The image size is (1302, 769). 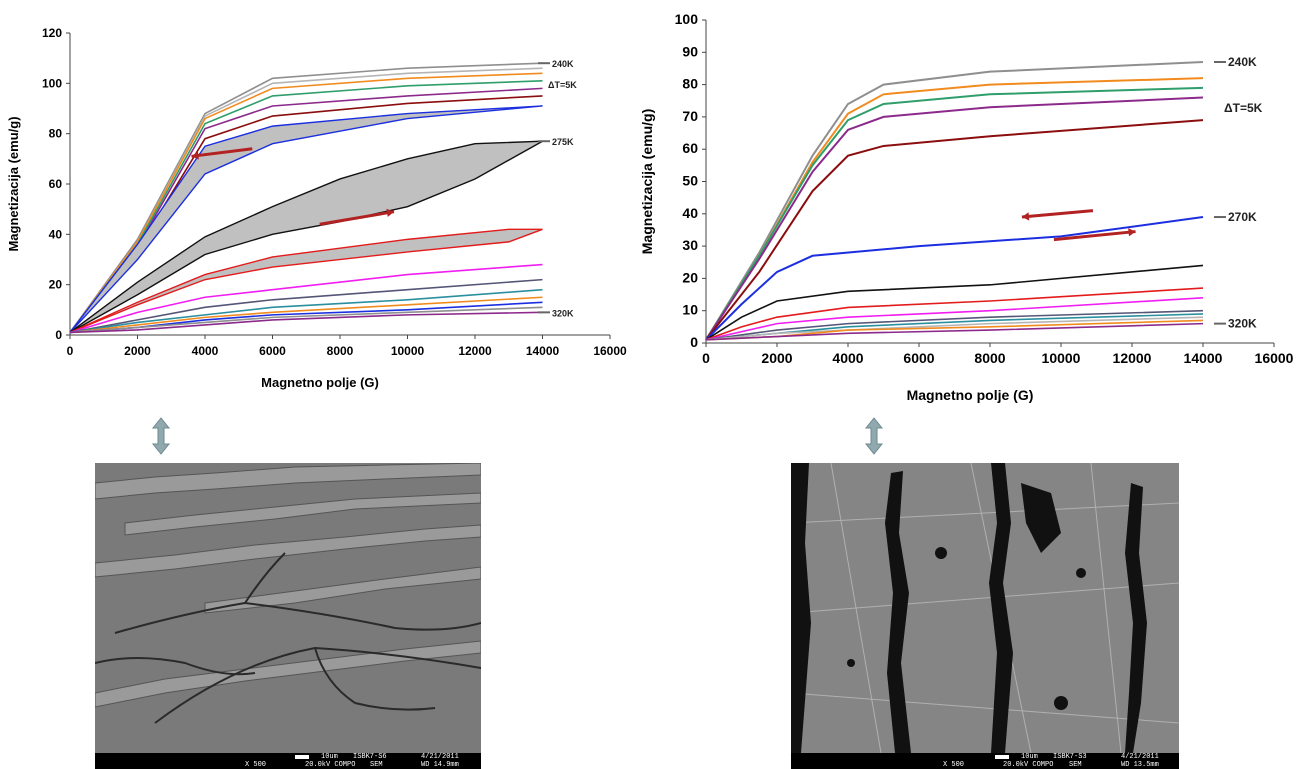 I want to click on annotation-mid: 270K, so click(x=1242, y=217).